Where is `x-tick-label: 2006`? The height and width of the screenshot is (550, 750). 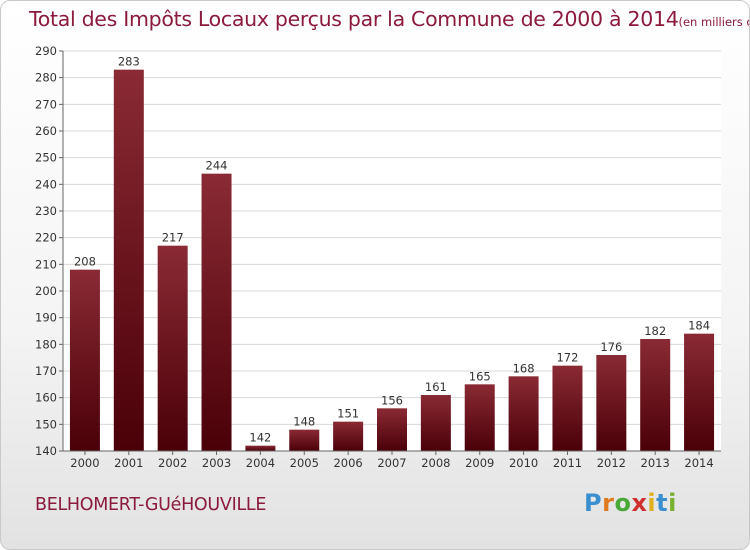 x-tick-label: 2006 is located at coordinates (347, 463).